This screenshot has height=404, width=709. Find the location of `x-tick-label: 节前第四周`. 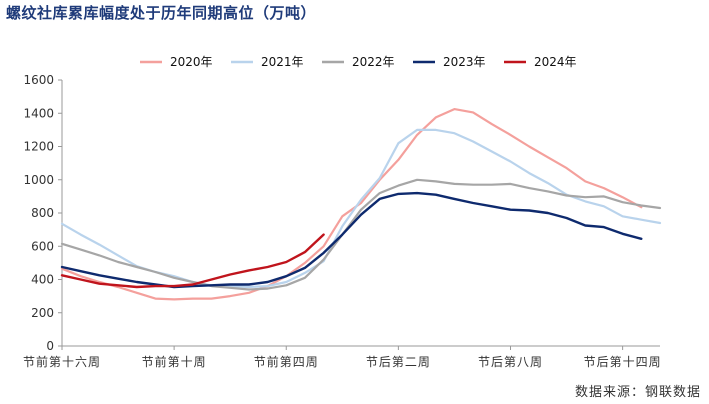

x-tick-label: 节前第四周 is located at coordinates (286, 361).